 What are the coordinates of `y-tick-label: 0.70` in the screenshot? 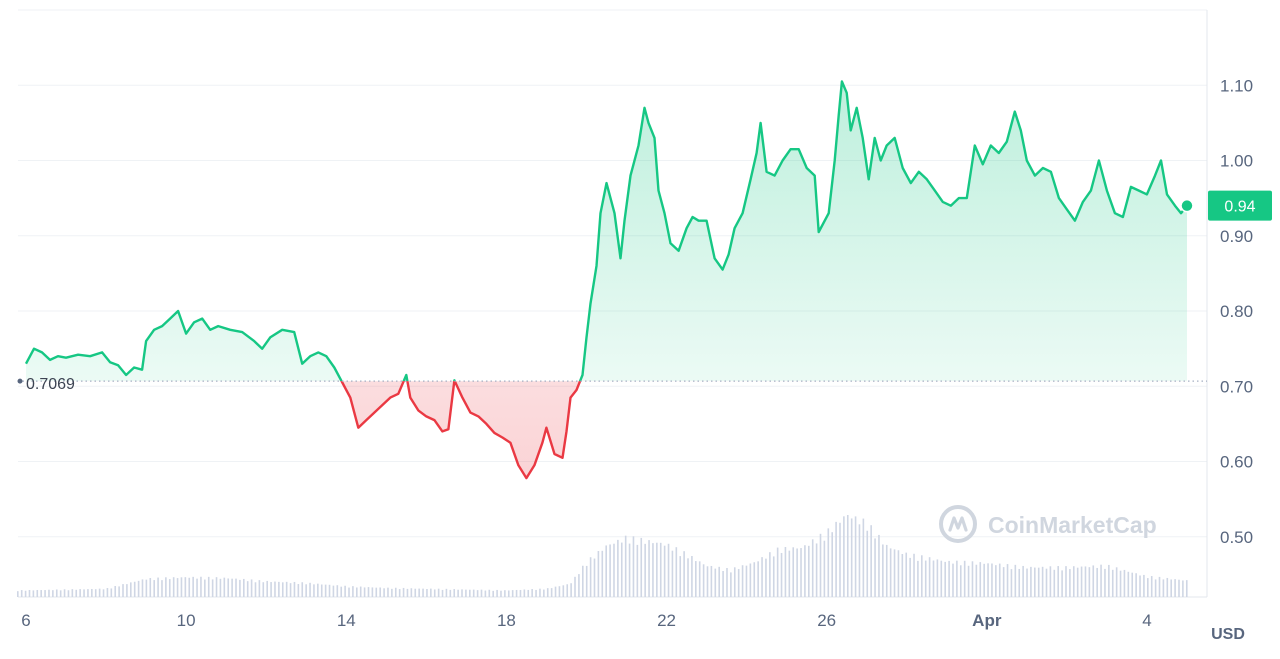 It's located at (1236, 386).